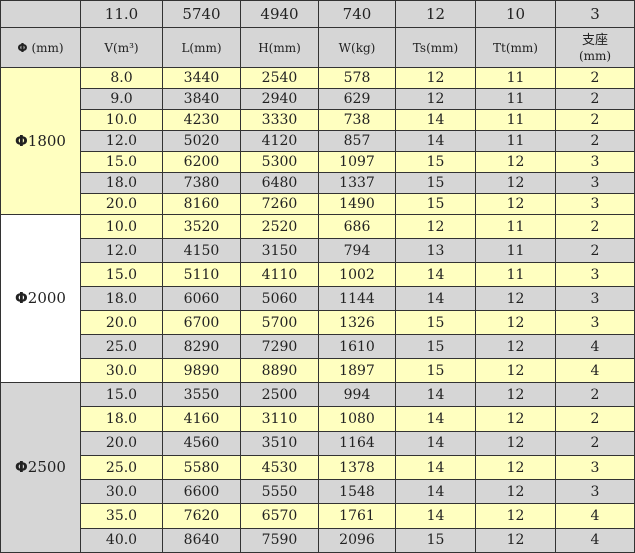  Describe the element at coordinates (357, 467) in the screenshot. I see `cell: 1378` at that location.